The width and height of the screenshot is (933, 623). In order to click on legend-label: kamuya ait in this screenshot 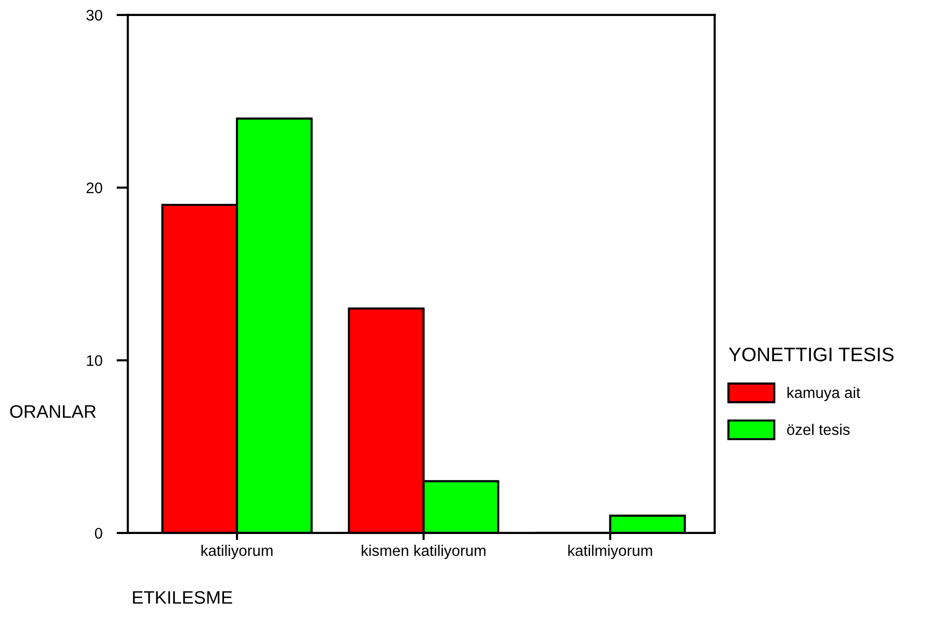, I will do `click(824, 394)`.